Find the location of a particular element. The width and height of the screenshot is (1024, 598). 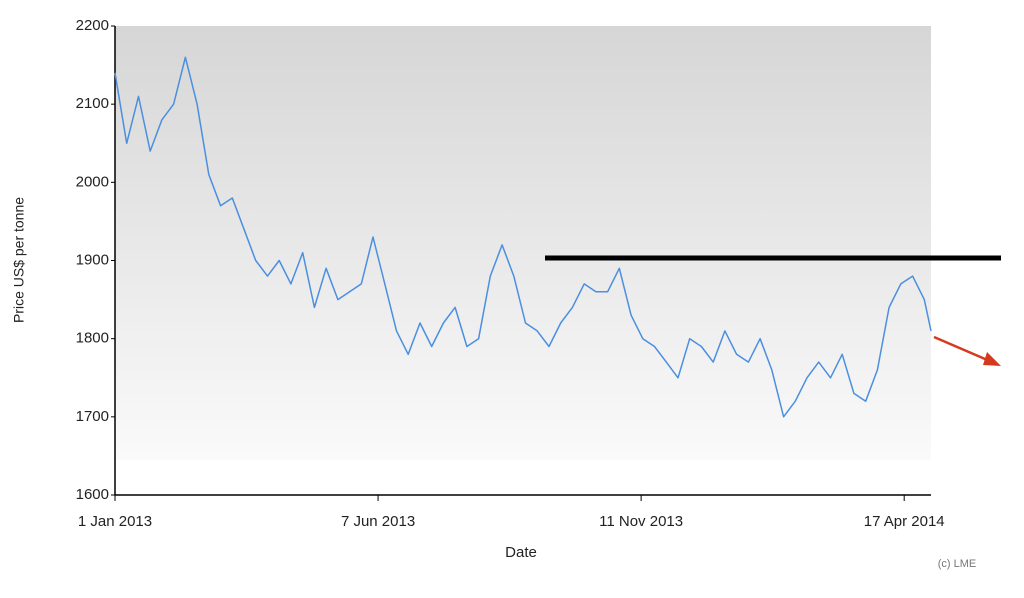

x-tick-label: 11 Nov 2013 is located at coordinates (641, 521).